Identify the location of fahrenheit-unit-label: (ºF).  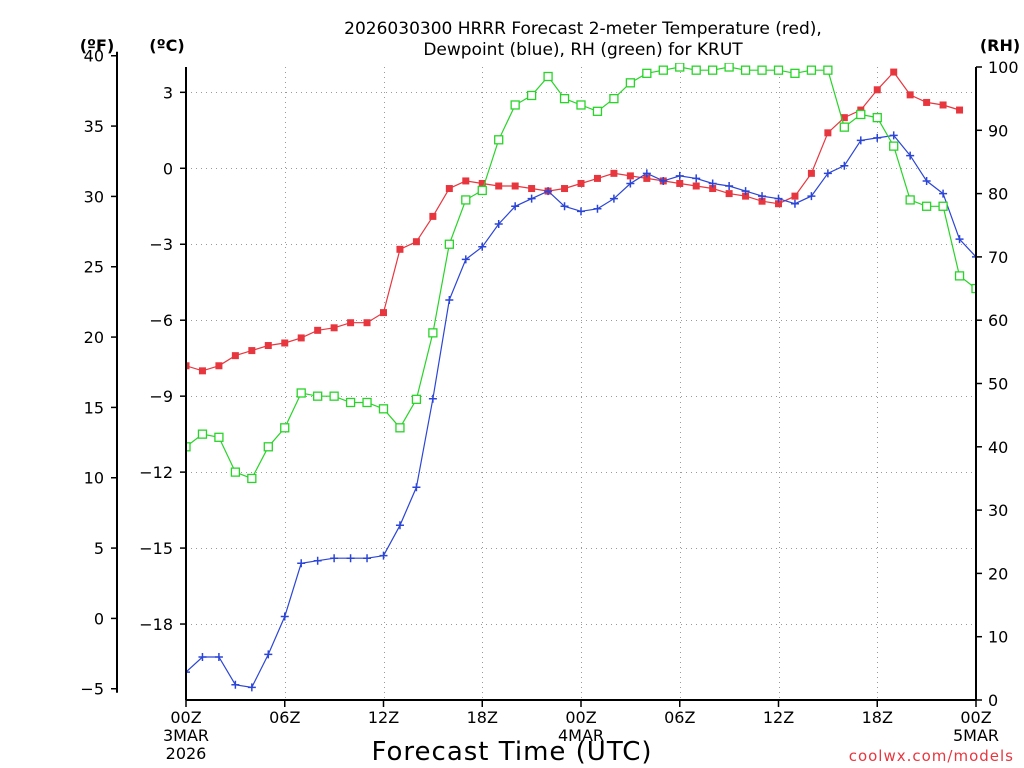
(97, 45).